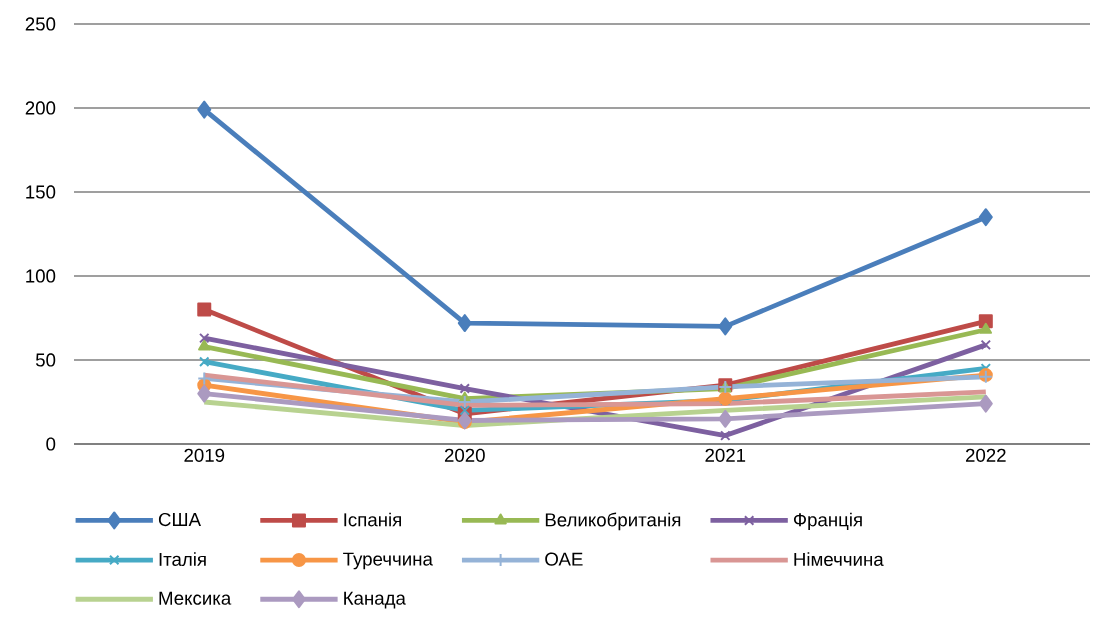  Describe the element at coordinates (464, 455) in the screenshot. I see `x-tick-label: 2020` at that location.